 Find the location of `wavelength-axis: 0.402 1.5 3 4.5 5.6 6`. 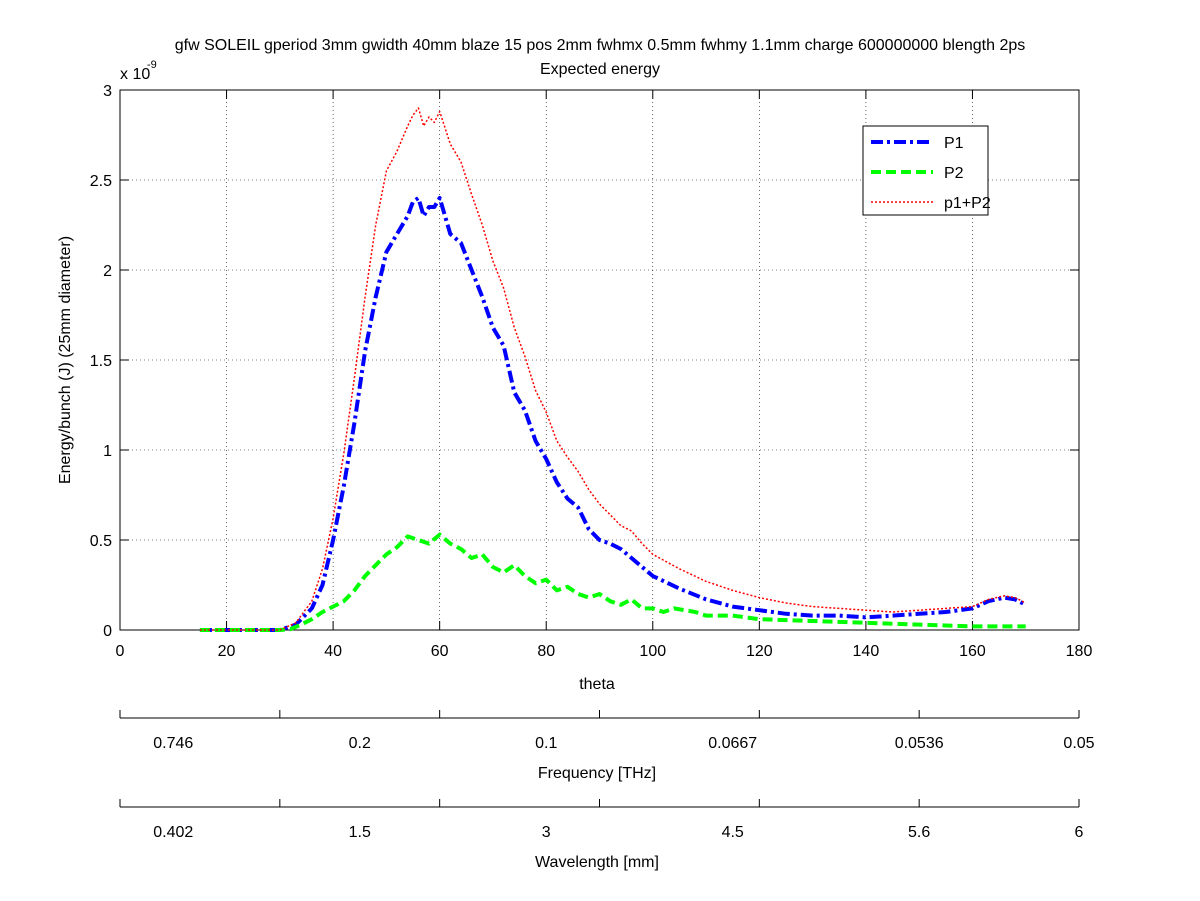

wavelength-axis: 0.402 1.5 3 4.5 5.6 6 is located at coordinates (601, 820).